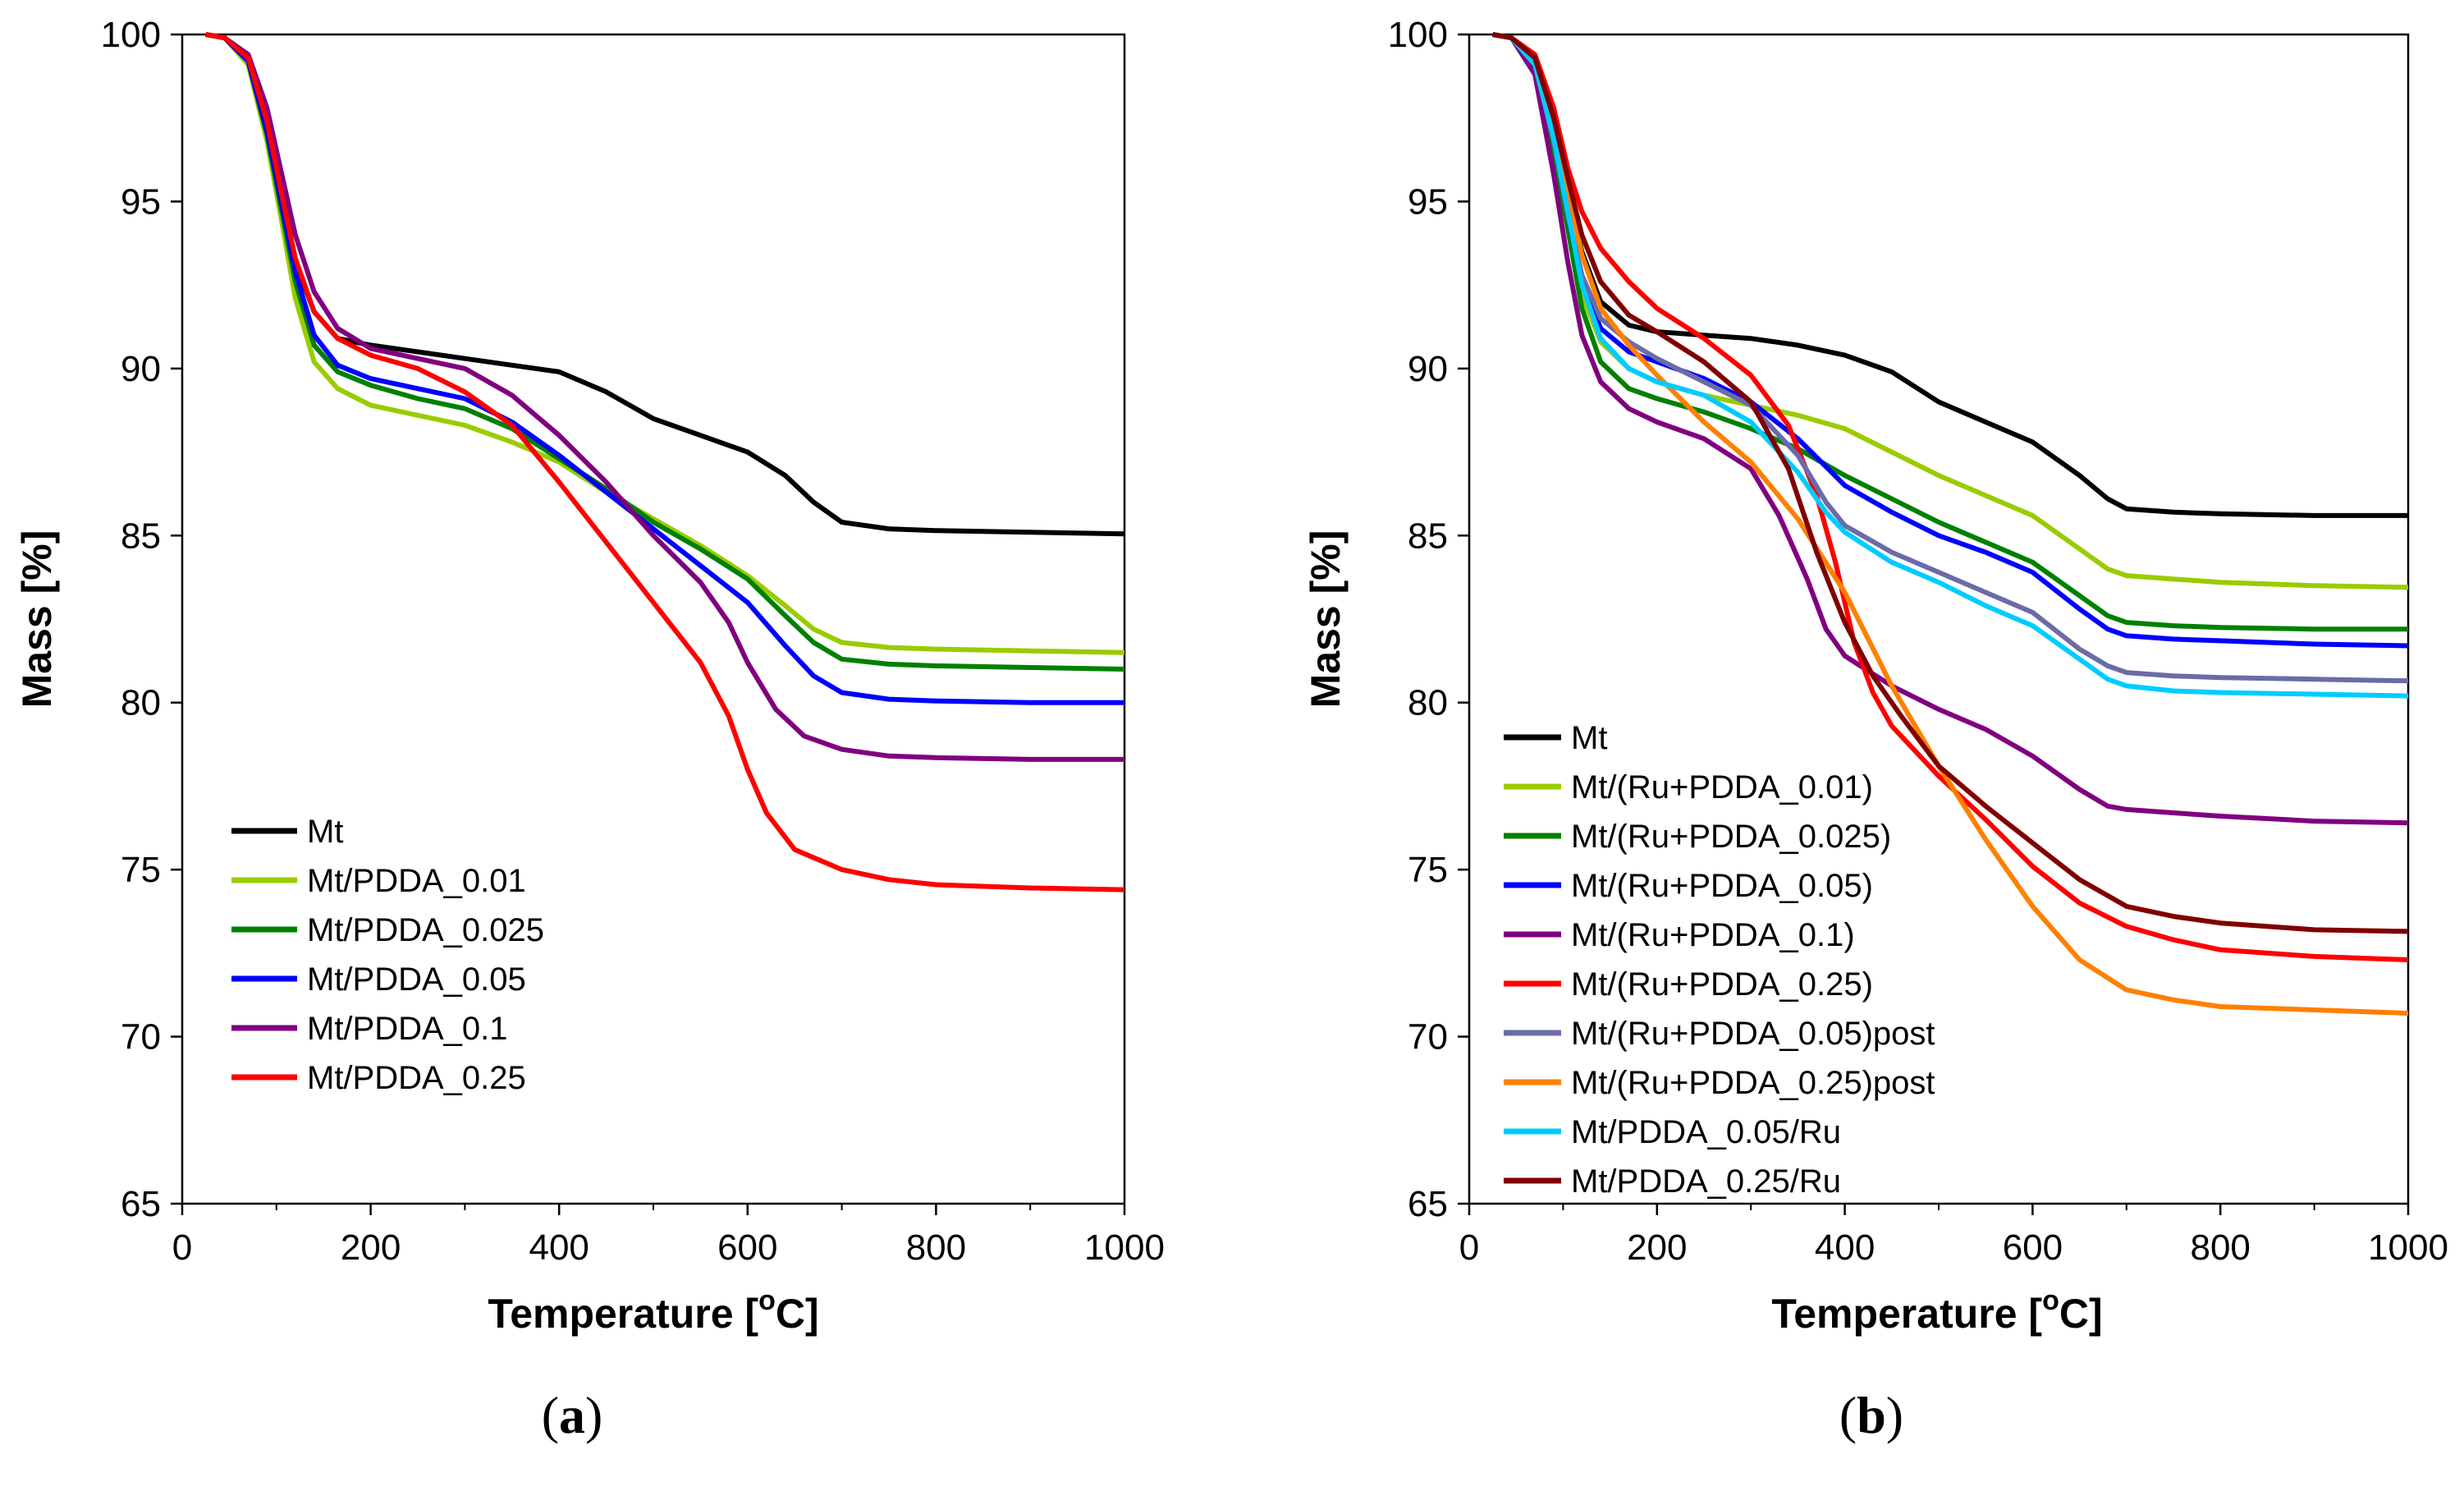  Describe the element at coordinates (1722, 984) in the screenshot. I see `legend-label-5: Mt/(Ru+PDDA_0.25)` at that location.